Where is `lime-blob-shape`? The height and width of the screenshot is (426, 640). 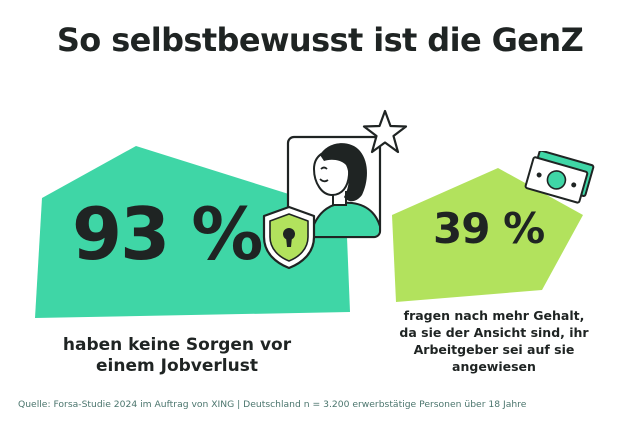
lime-blob-shape is located at coordinates (487, 235).